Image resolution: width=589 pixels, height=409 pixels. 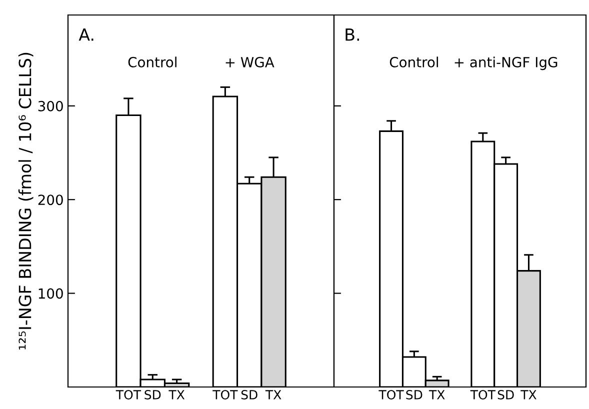 I want to click on y-axis-title: ¹²⁵I-NGF BINDING (fmol / 10⁶ CELLS), so click(x=26, y=201).